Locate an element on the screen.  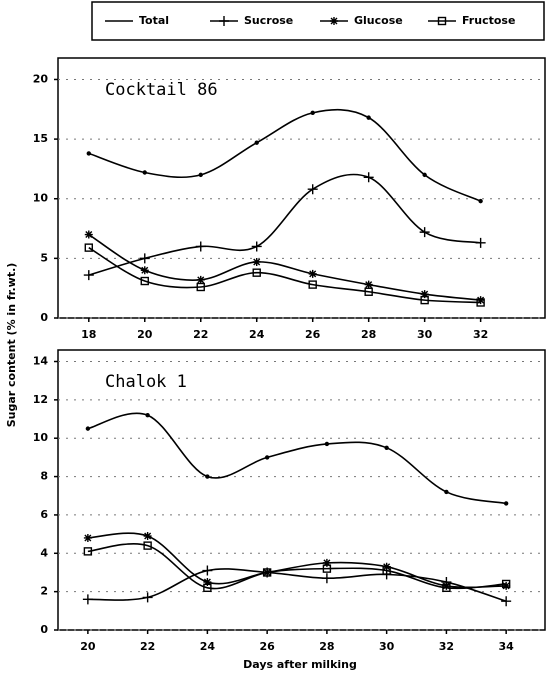
y-tick-label: 5 is located at coordinates (44, 257).